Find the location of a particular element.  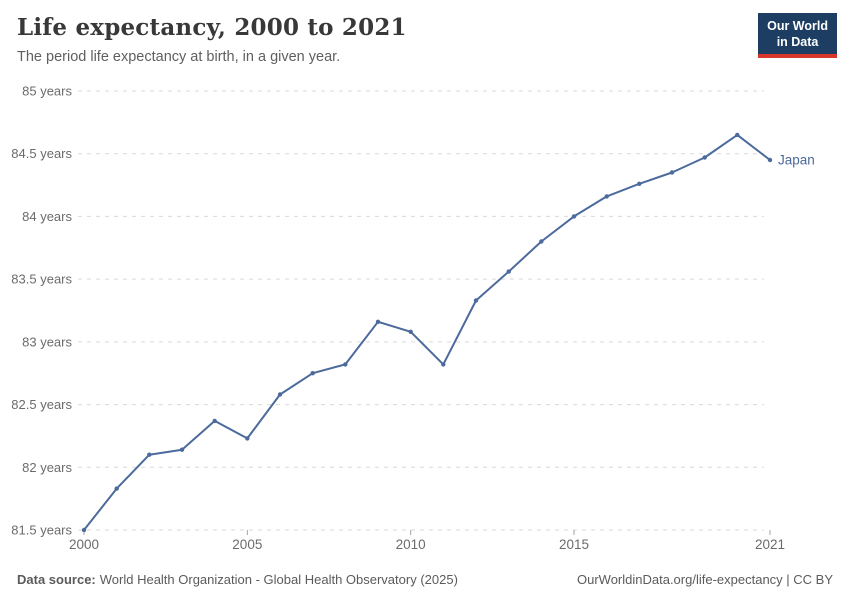

y-axis-tick-label: 83 years is located at coordinates (47, 341).